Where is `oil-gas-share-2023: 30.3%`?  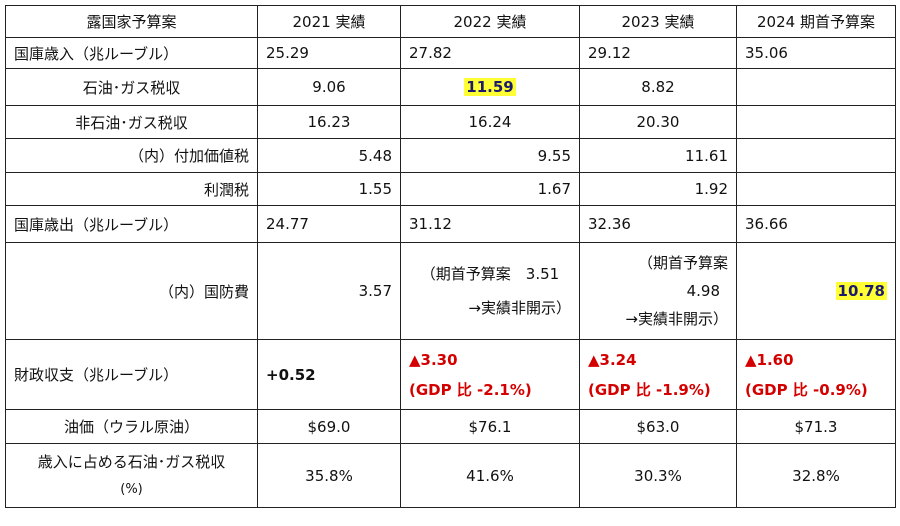 oil-gas-share-2023: 30.3% is located at coordinates (658, 475).